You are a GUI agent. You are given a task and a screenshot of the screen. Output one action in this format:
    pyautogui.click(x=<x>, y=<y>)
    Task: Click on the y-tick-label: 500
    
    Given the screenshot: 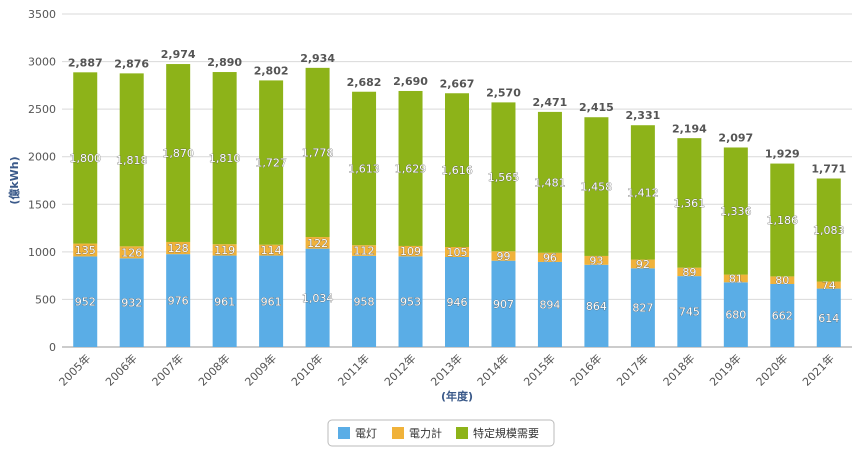 What is the action you would take?
    pyautogui.click(x=45, y=299)
    